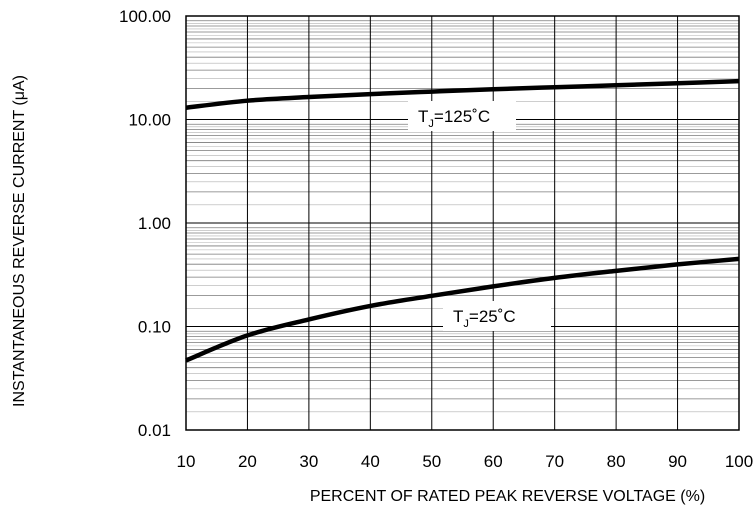 This screenshot has width=753, height=510. Describe the element at coordinates (493, 461) in the screenshot. I see `x-tick-label: 60` at that location.